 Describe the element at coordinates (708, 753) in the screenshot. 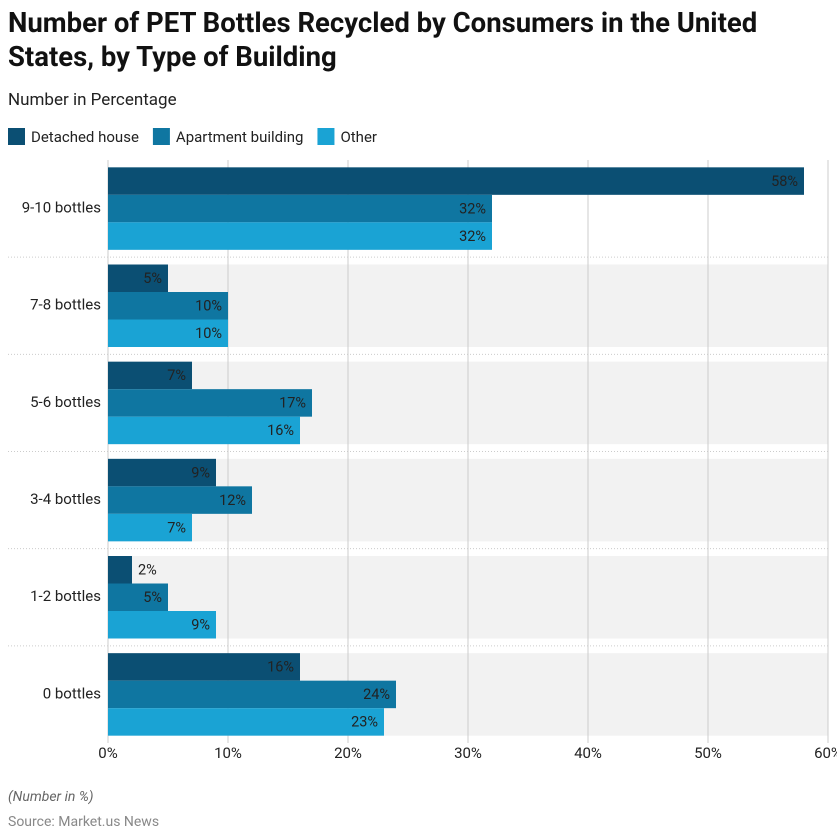

I see `x-tick-label: 50%` at that location.